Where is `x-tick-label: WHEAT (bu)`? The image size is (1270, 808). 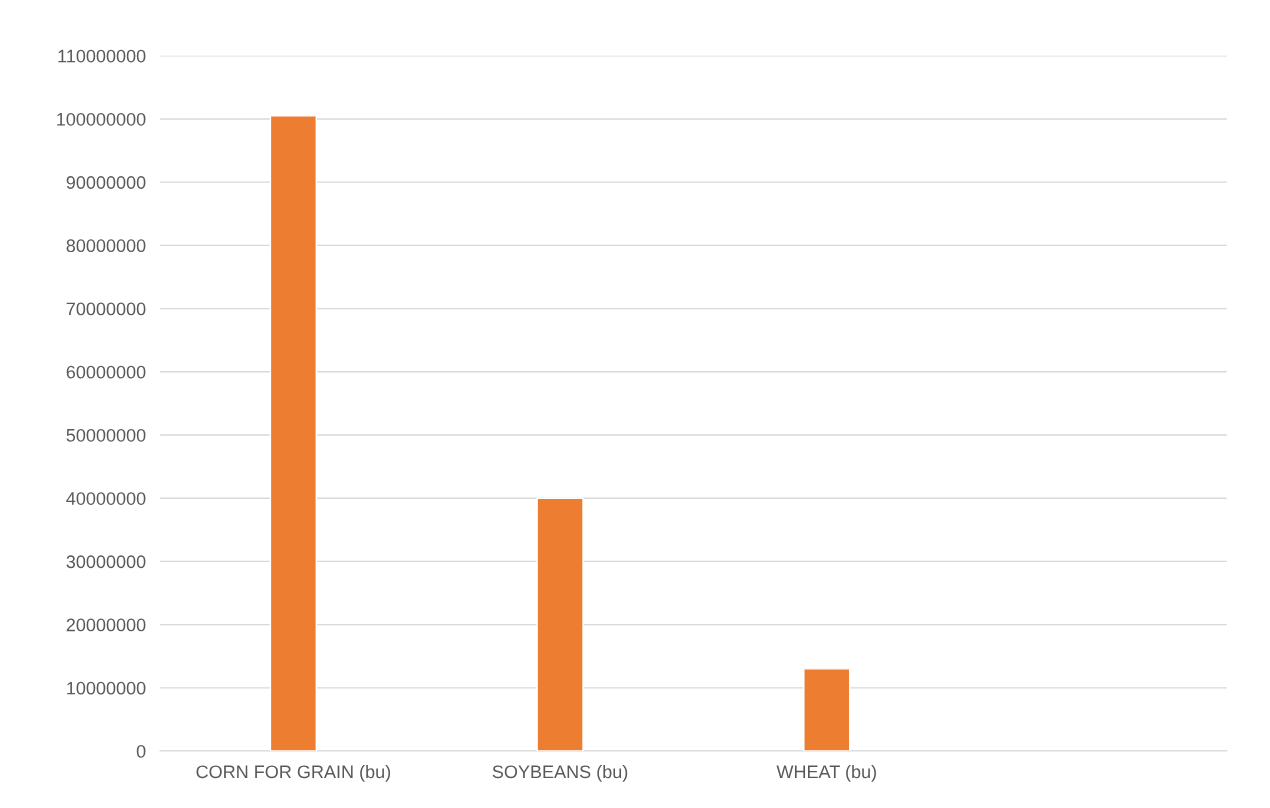 x-tick-label: WHEAT (bu) is located at coordinates (826, 773).